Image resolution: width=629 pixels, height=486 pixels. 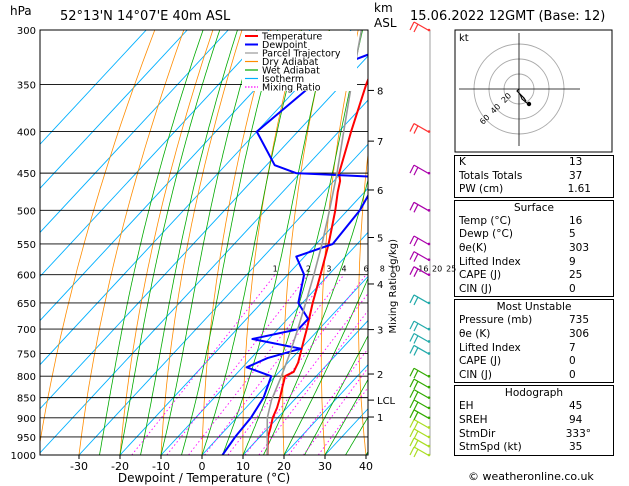 I want to click on k-index-row: K 13, so click(x=534, y=163).